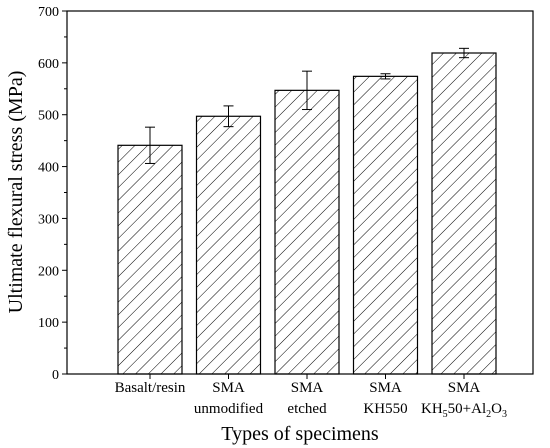  I want to click on x-tick-label: unmodified, so click(229, 409).